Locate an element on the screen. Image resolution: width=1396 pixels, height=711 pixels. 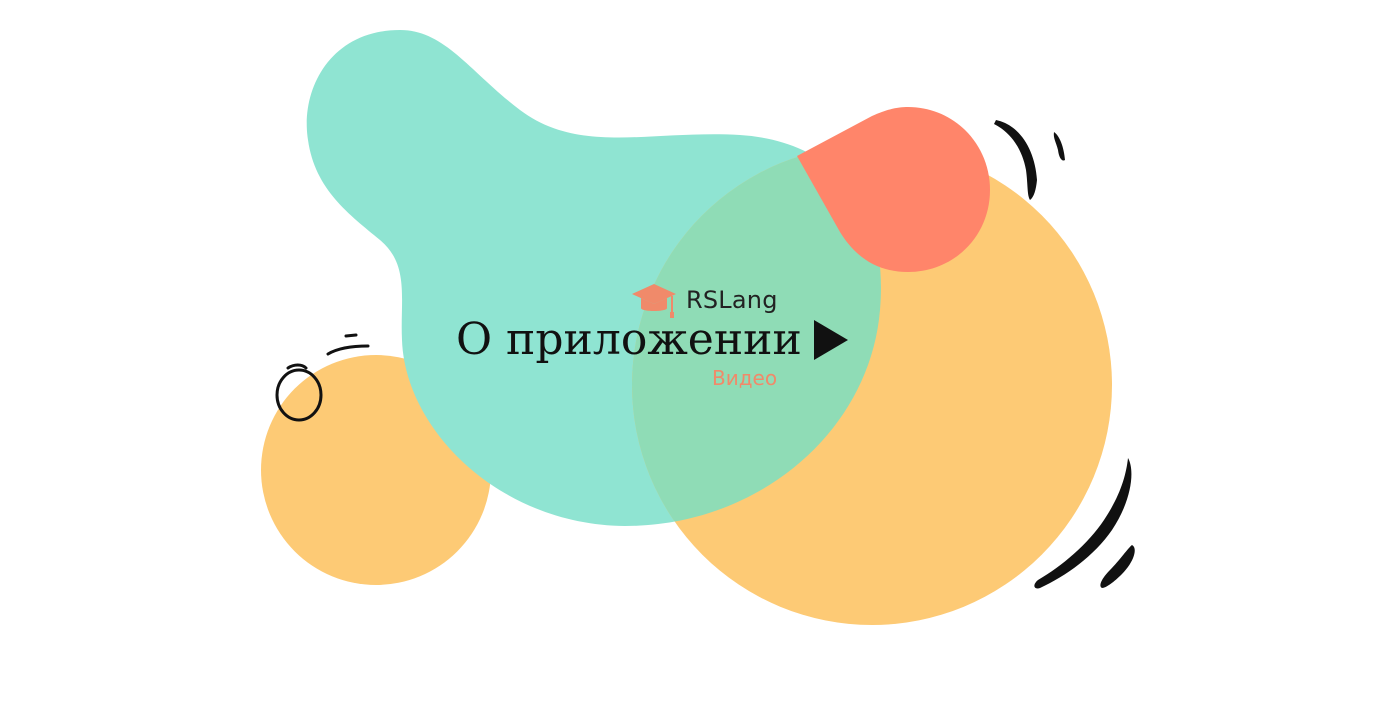
video-link: Видео is located at coordinates (745, 378).